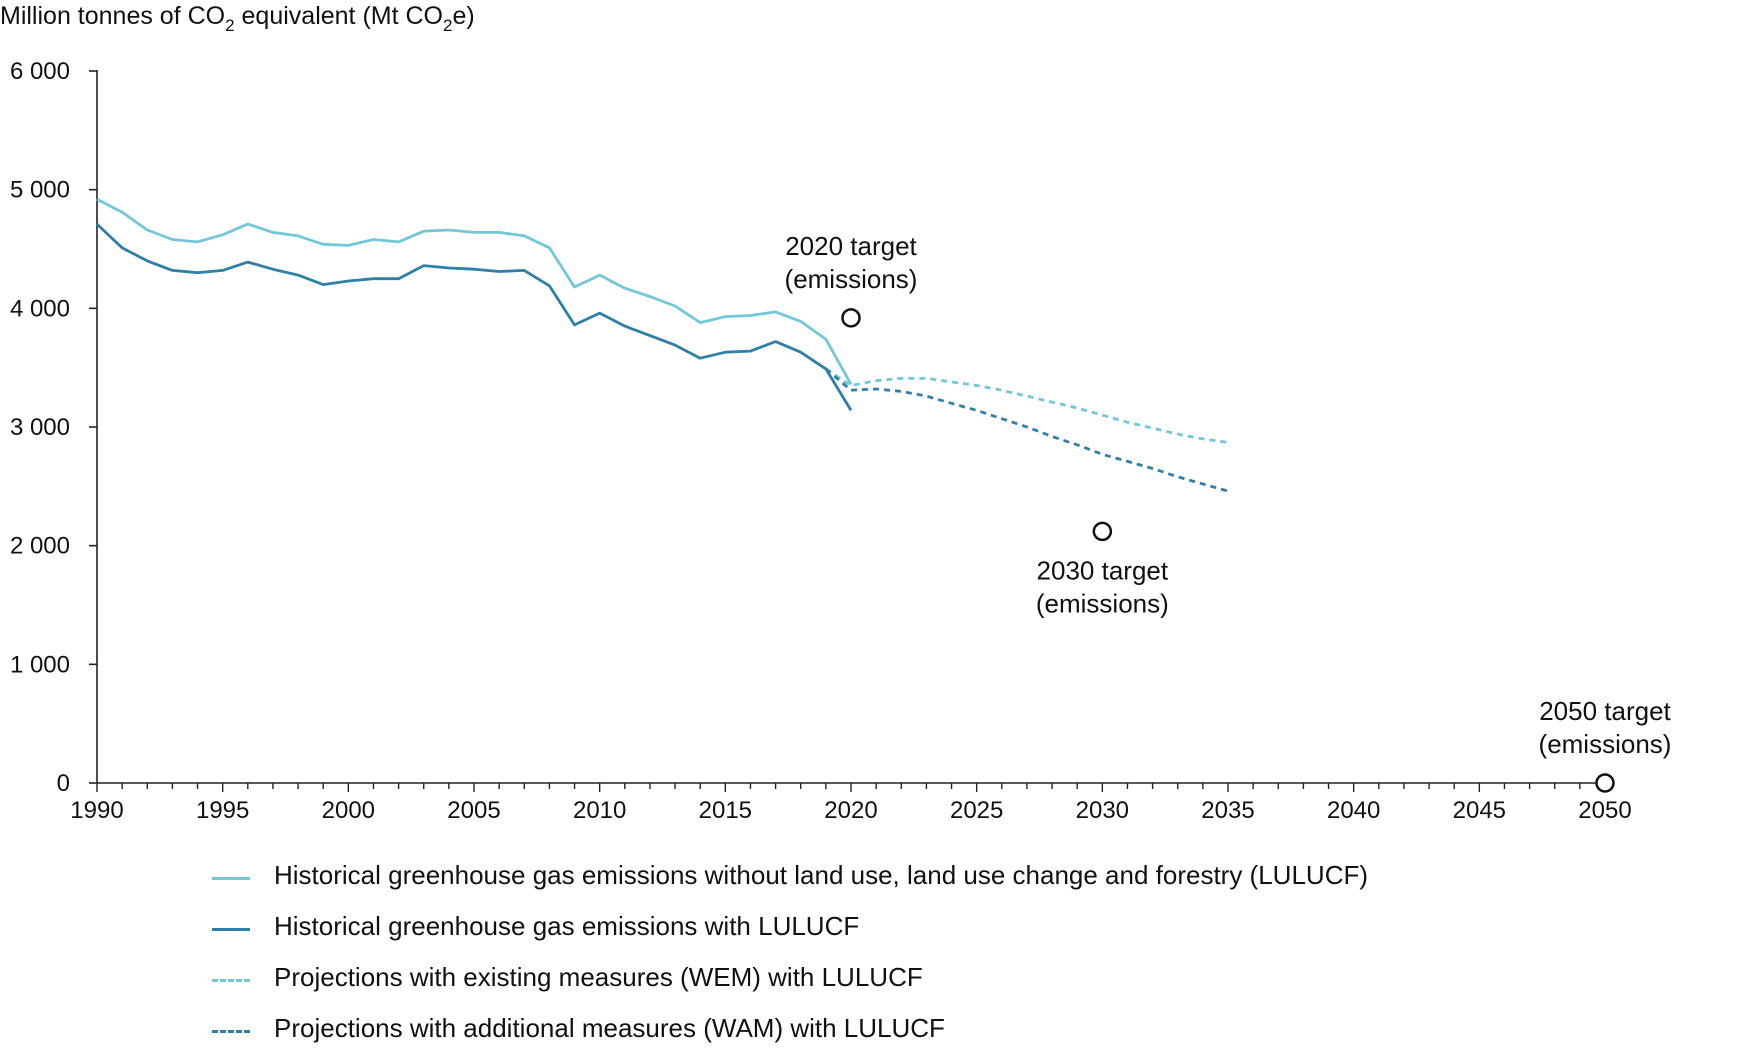 This screenshot has width=1741, height=1059. Describe the element at coordinates (63, 783) in the screenshot. I see `y-tick-label: 0` at that location.